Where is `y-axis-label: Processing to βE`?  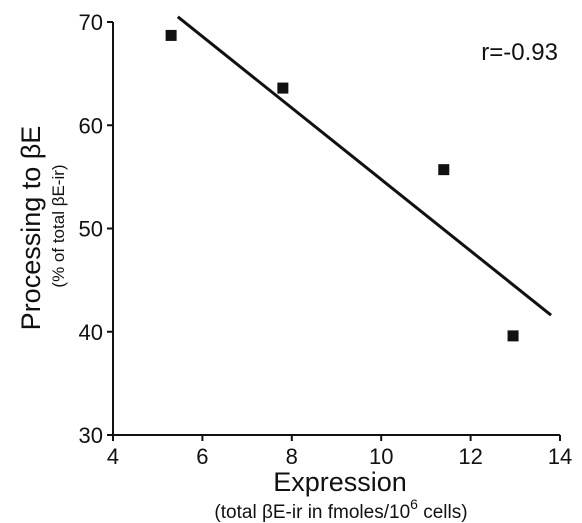
y-axis-label: Processing to βE is located at coordinates (31, 228).